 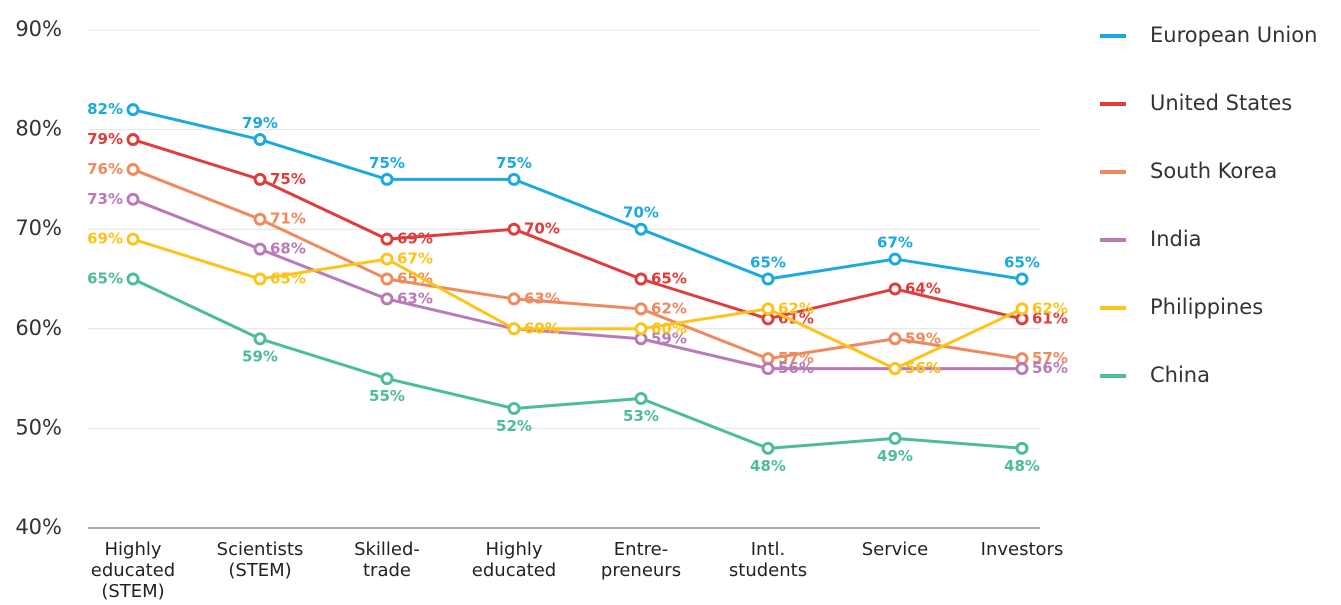 I want to click on x-tick-label: Service, so click(x=895, y=549).